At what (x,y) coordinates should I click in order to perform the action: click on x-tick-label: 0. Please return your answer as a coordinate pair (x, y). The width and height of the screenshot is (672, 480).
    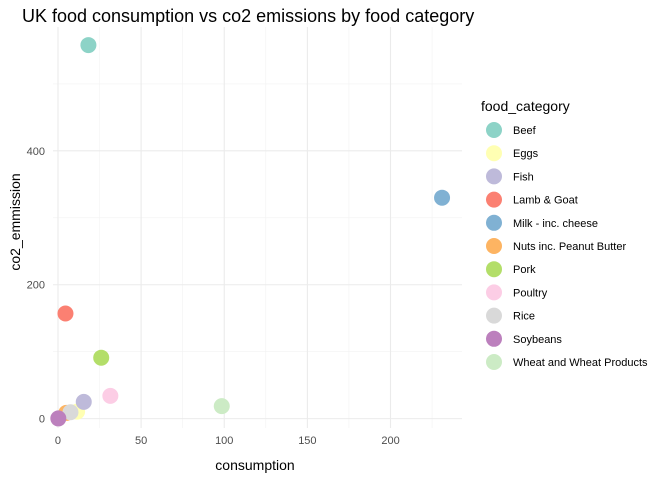
    Looking at the image, I should click on (58, 441).